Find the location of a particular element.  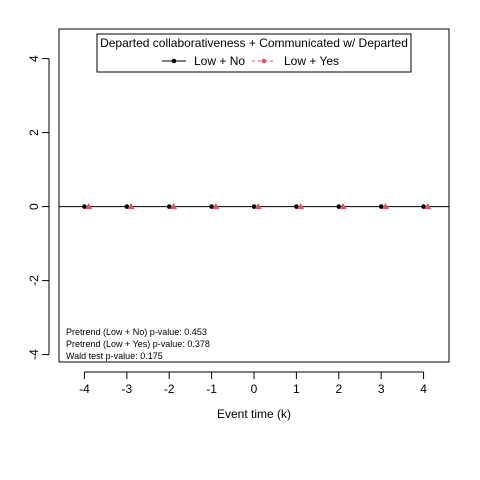

y-tick-label: -2 is located at coordinates (34, 280).